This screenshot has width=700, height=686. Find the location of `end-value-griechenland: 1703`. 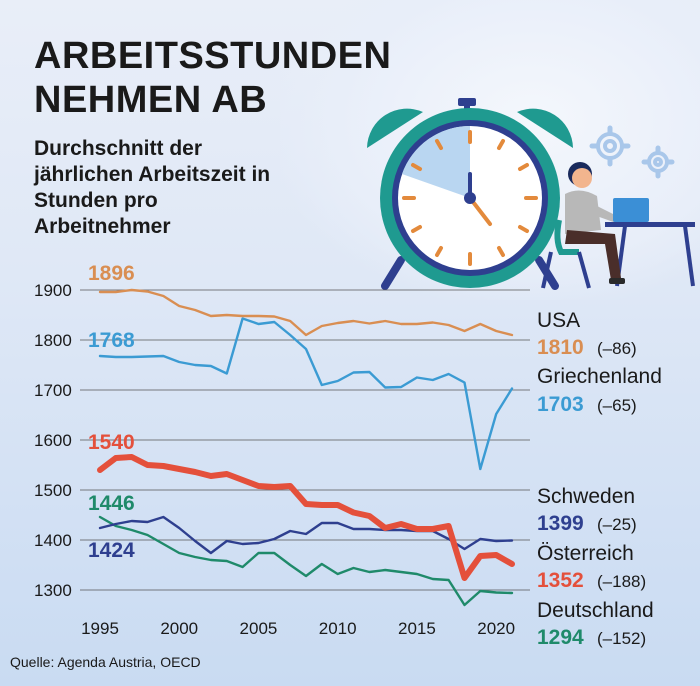

end-value-griechenland: 1703 is located at coordinates (560, 404).